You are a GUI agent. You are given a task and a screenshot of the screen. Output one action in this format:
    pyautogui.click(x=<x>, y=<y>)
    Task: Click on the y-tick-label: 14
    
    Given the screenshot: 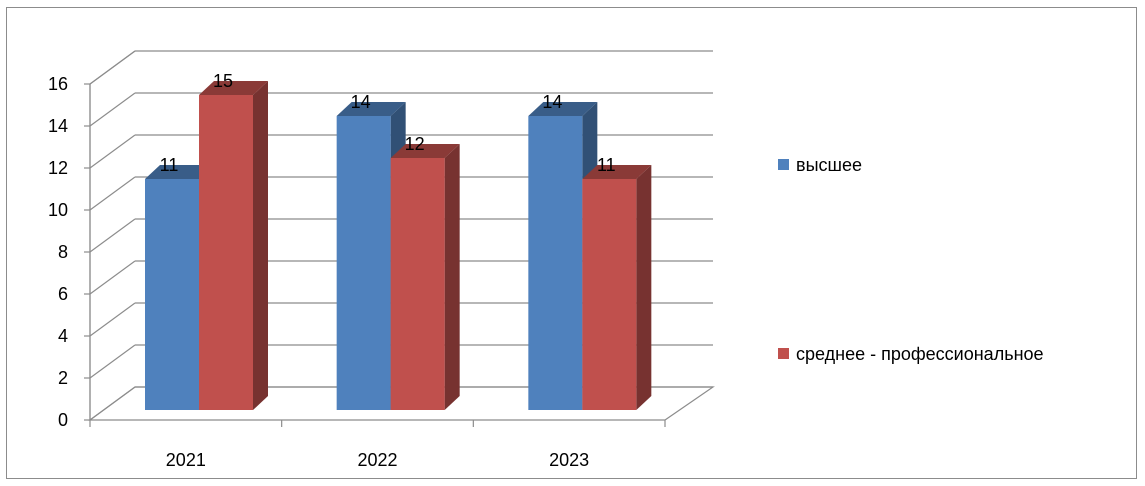 What is the action you would take?
    pyautogui.click(x=58, y=126)
    